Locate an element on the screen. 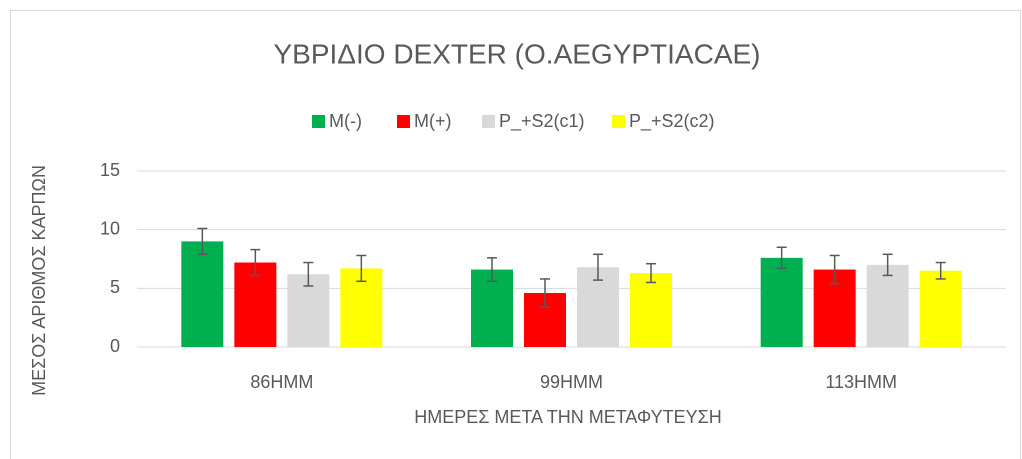 This screenshot has width=1022, height=459. legend-label: P_+S2(c2) is located at coordinates (672, 121).